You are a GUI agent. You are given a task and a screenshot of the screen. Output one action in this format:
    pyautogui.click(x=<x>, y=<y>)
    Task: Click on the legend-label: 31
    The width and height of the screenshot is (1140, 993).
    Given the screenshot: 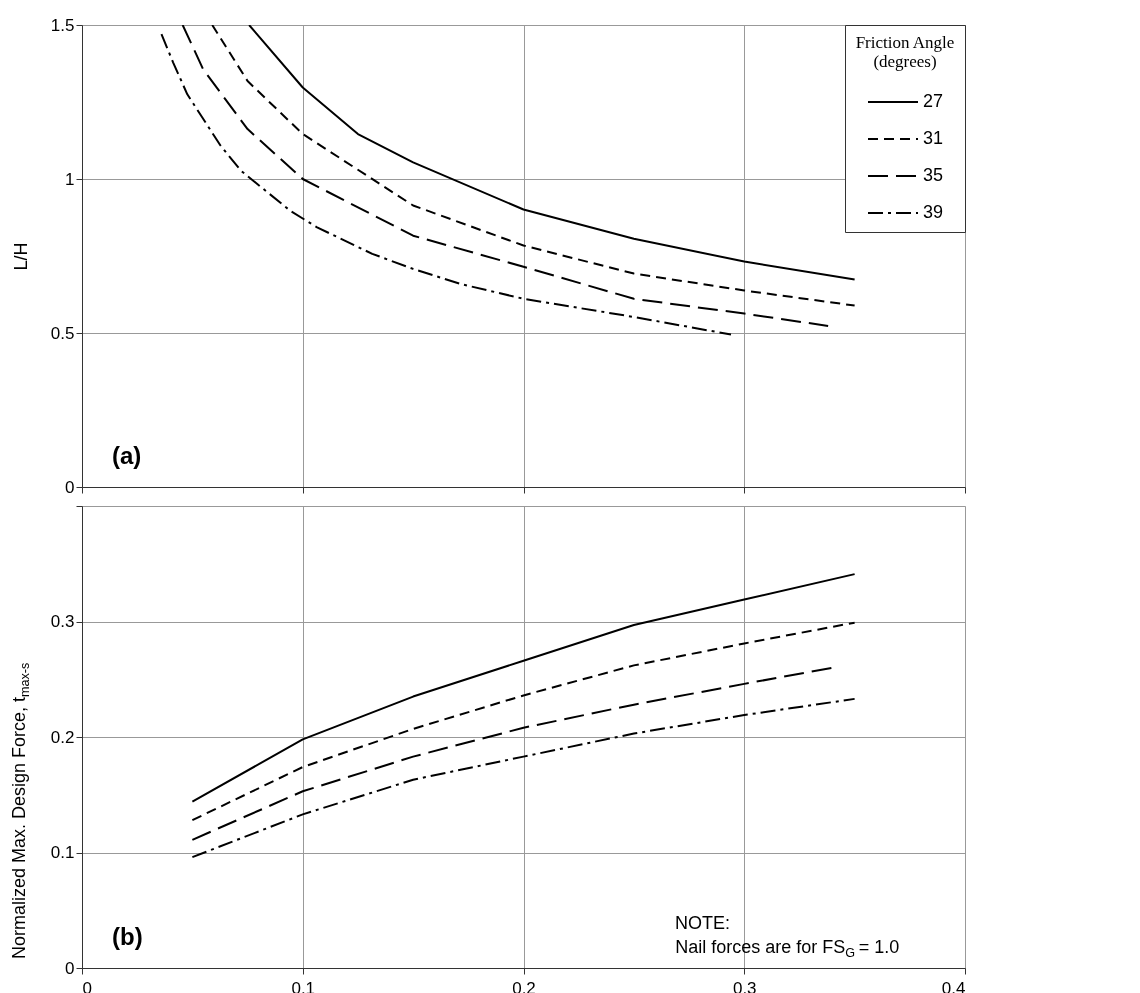 What is the action you would take?
    pyautogui.click(x=933, y=138)
    